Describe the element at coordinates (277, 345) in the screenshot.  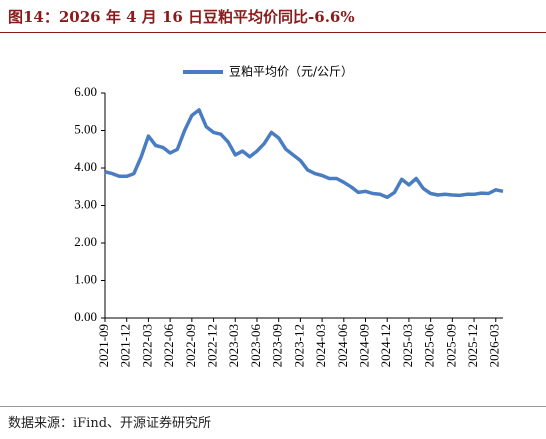
I see `x-tick-label: 2023-09` at that location.